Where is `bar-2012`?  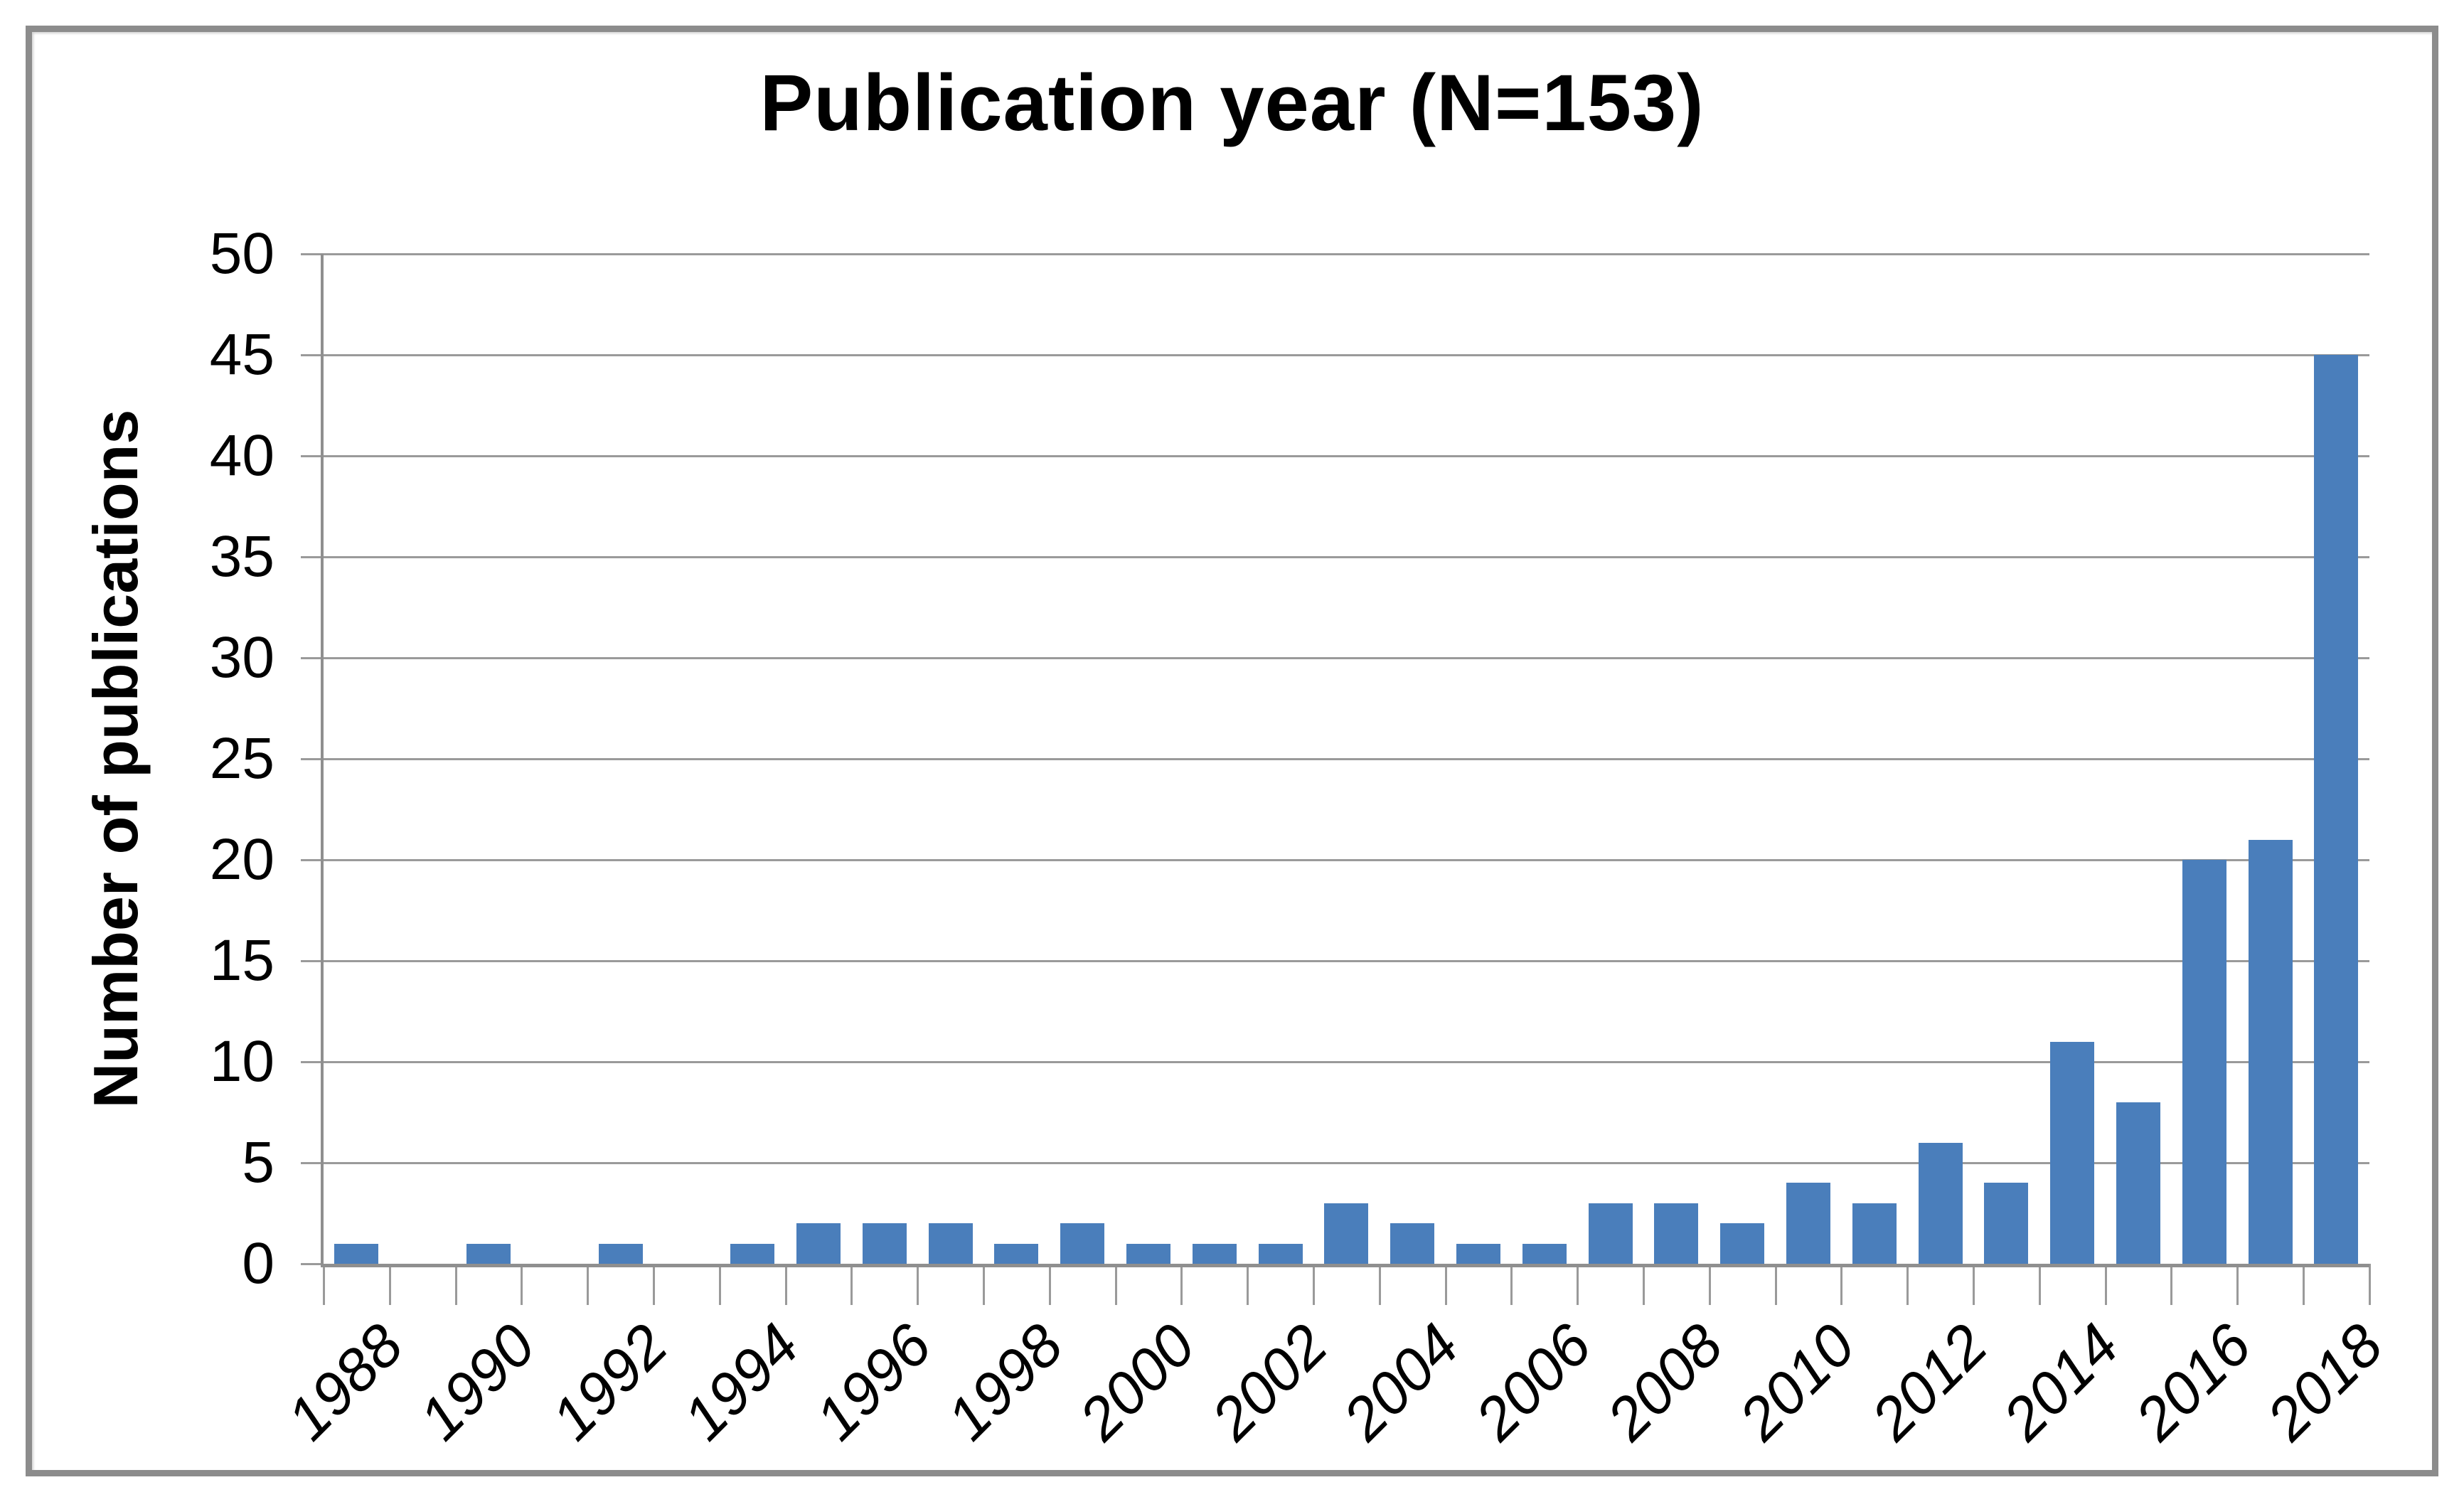 bar-2012 is located at coordinates (1940, 1203).